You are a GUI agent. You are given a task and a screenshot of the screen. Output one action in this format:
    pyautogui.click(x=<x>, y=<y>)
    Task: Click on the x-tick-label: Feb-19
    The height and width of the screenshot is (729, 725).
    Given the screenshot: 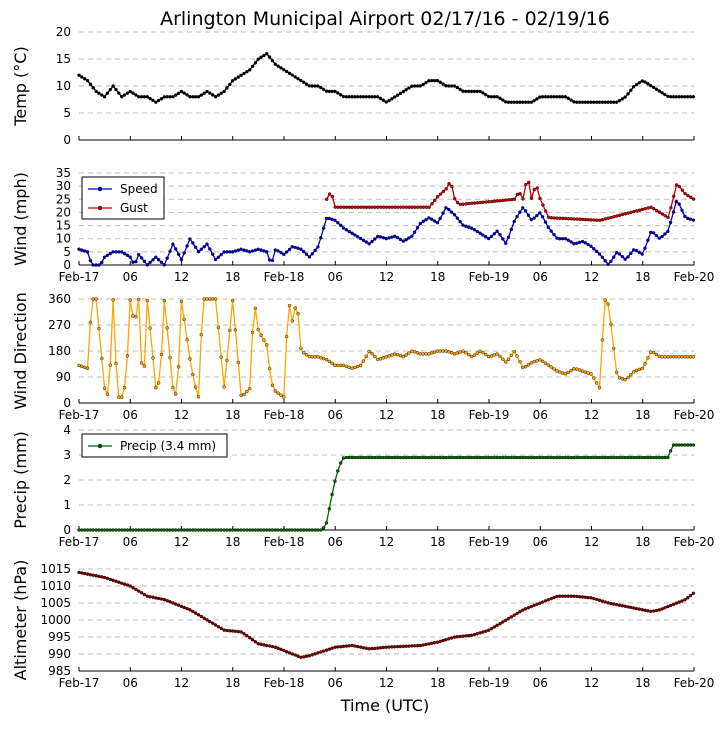 What is the action you would take?
    pyautogui.click(x=489, y=683)
    